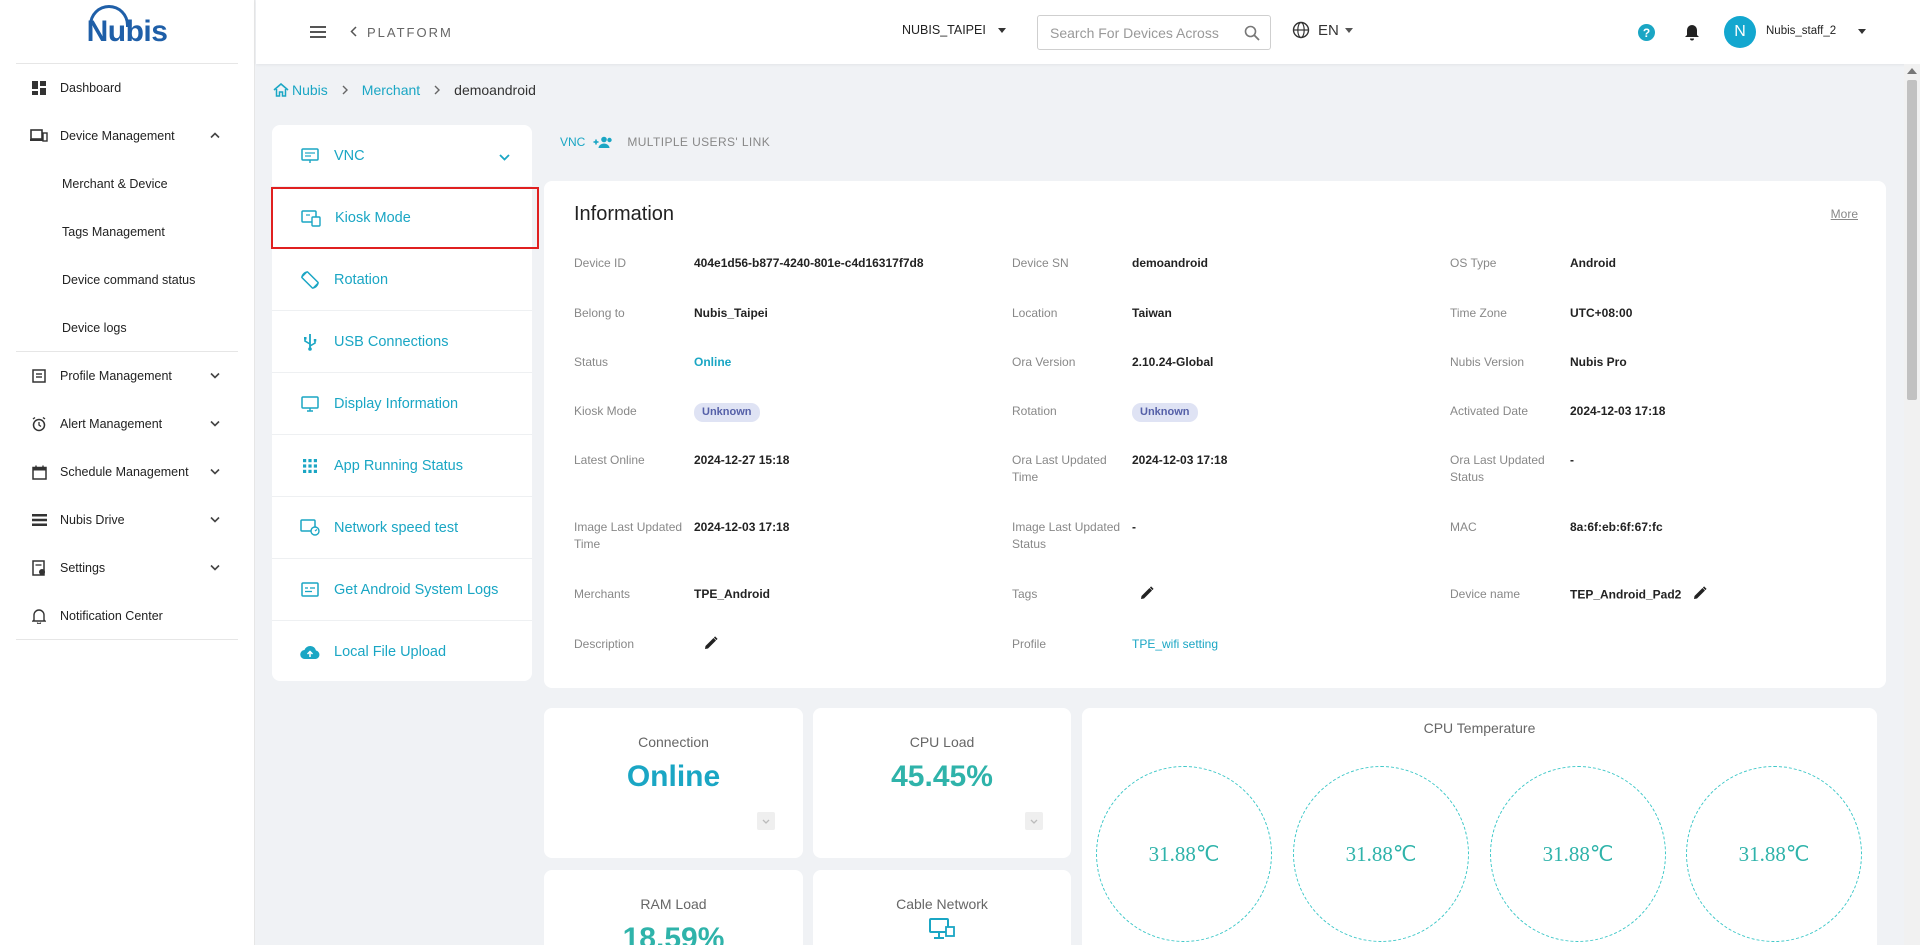  Describe the element at coordinates (39, 520) in the screenshot. I see `list-icon` at that location.